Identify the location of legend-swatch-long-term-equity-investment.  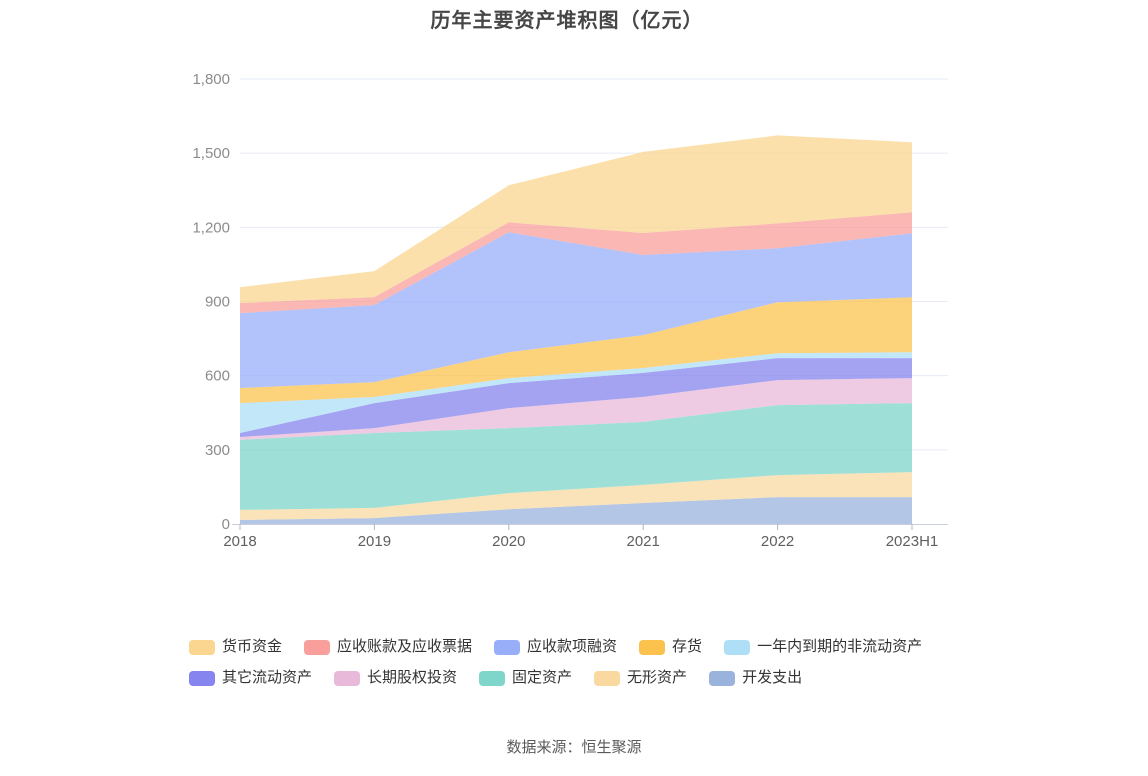
(347, 678).